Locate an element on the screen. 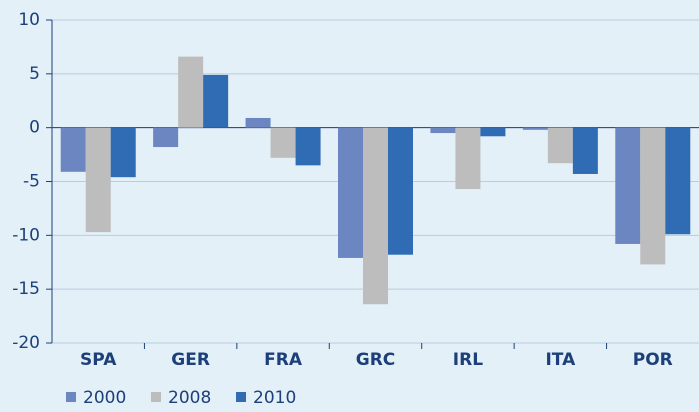 Image resolution: width=699 pixels, height=412 pixels. x-tick-label: SPA is located at coordinates (98, 360).